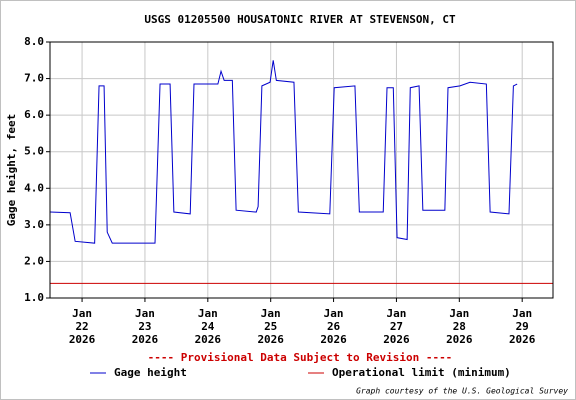 The image size is (576, 400). I want to click on x-tick-label-line: 27, so click(396, 326).